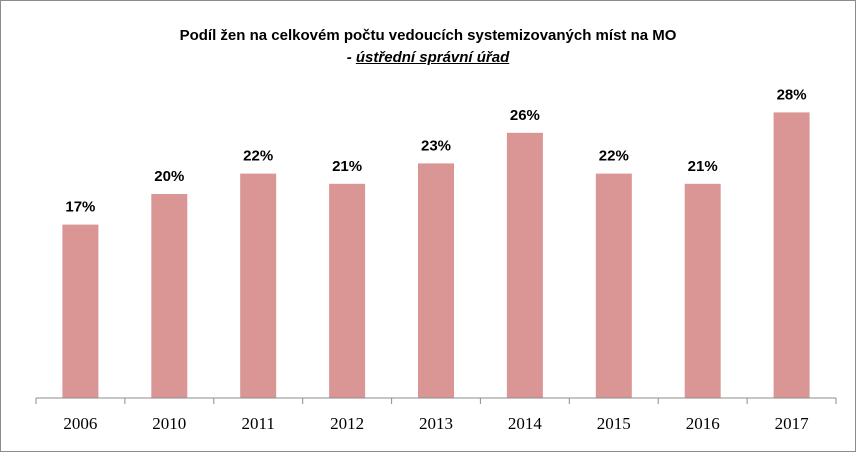 This screenshot has width=856, height=452. What do you see at coordinates (791, 255) in the screenshot?
I see `bar-2017` at bounding box center [791, 255].